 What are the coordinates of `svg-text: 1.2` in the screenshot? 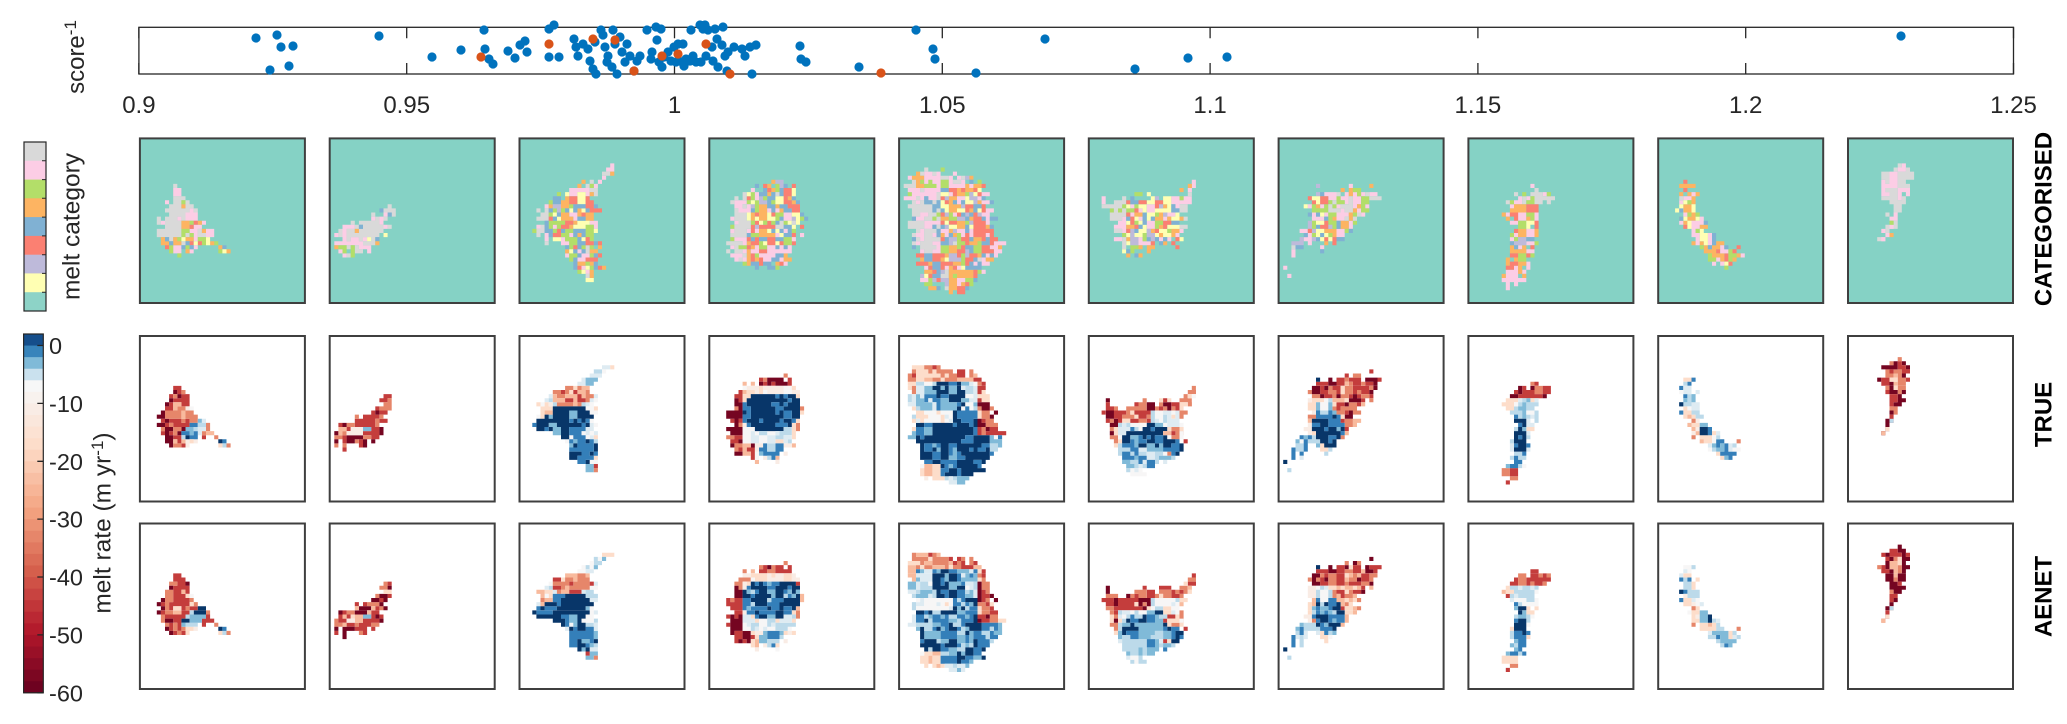 It's located at (1745, 105).